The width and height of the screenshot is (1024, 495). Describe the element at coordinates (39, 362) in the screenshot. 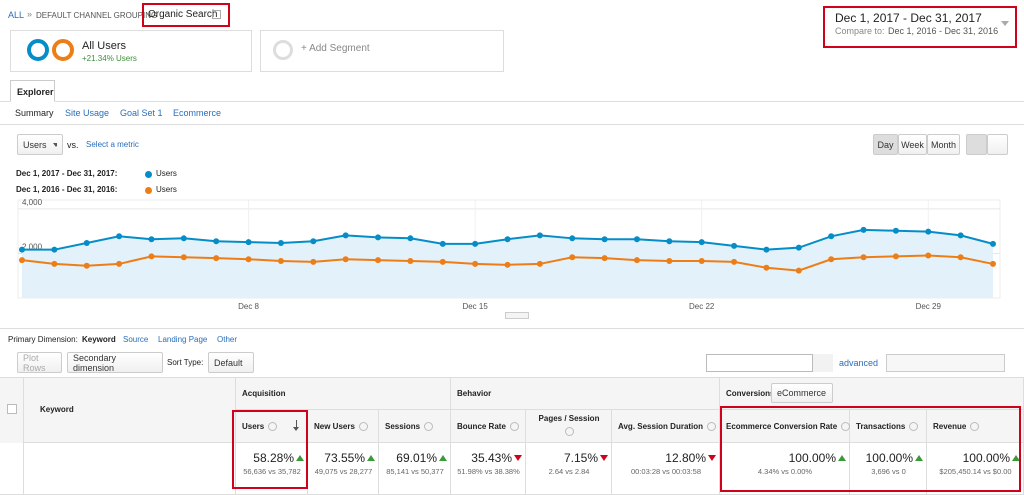

I see `plot-rows: Plot Rows` at that location.